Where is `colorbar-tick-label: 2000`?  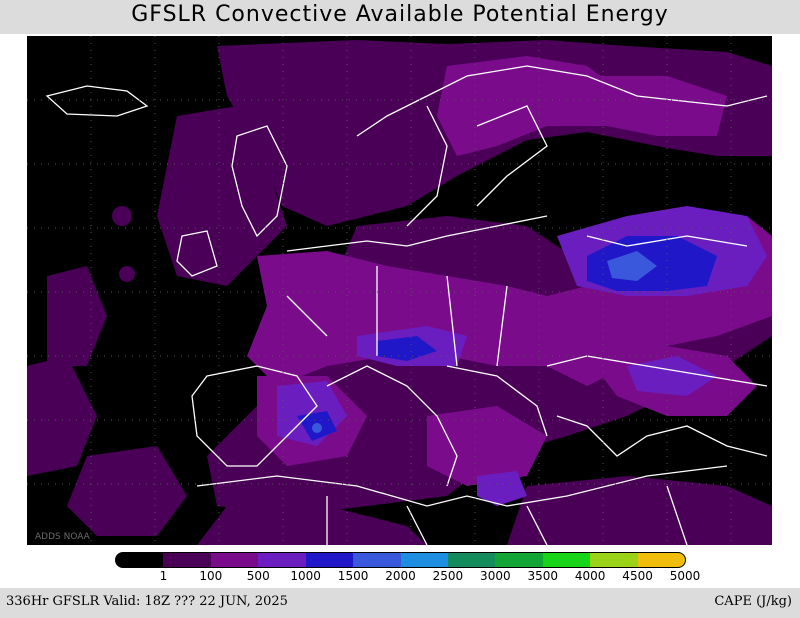 colorbar-tick-label: 2000 is located at coordinates (400, 576).